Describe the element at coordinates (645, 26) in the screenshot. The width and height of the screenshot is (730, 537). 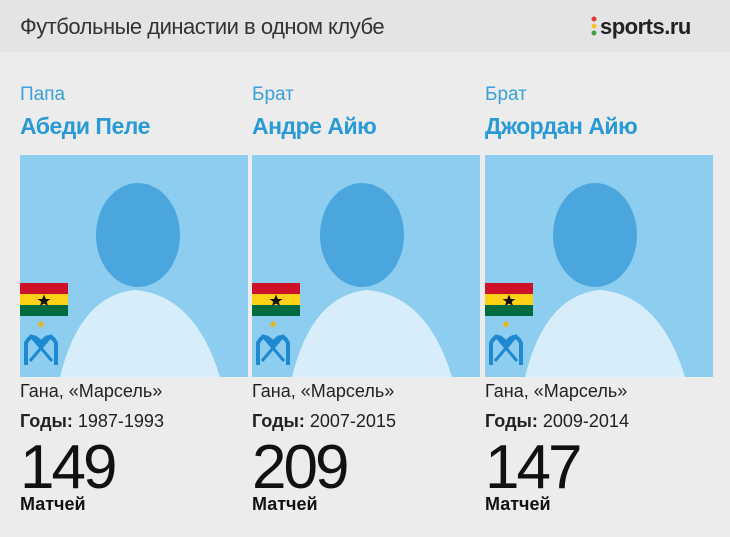
I see `logo: sports.ru` at that location.